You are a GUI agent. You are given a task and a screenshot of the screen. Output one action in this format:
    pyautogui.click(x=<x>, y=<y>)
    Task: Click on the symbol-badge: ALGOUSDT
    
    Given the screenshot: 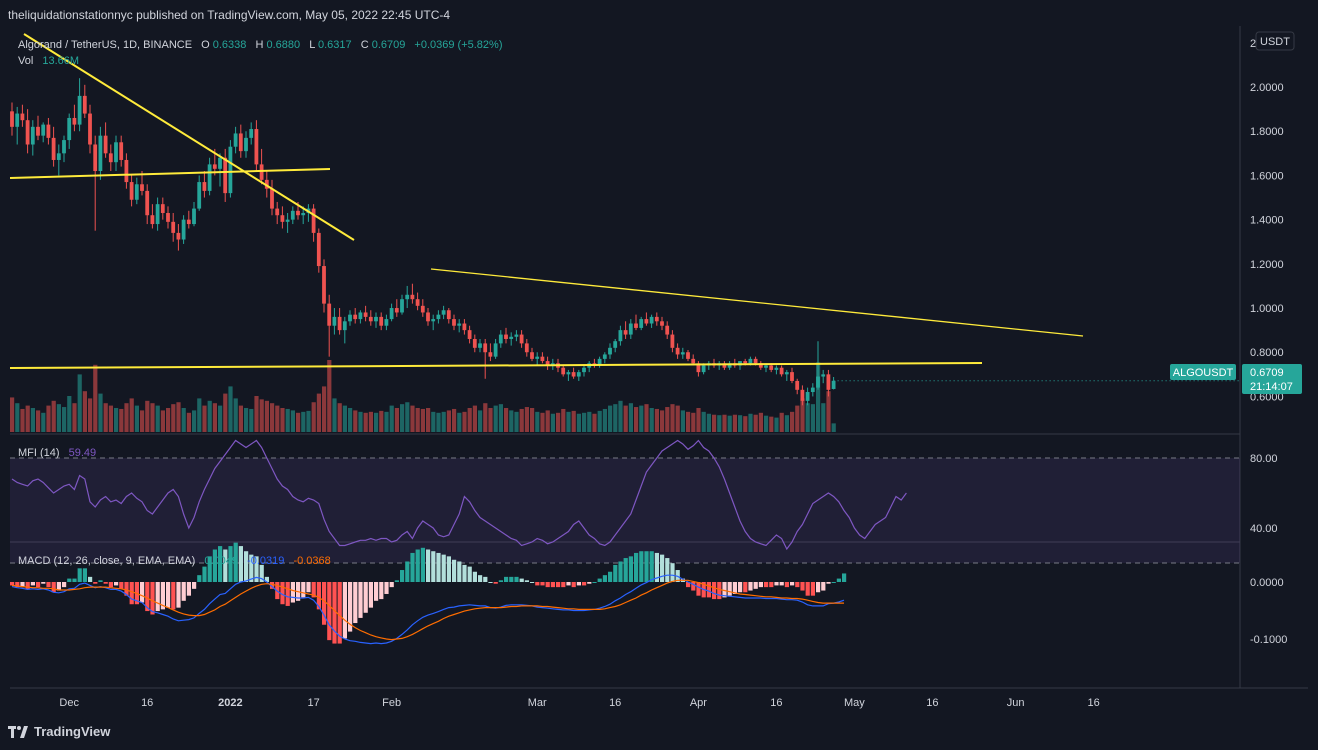 What is the action you would take?
    pyautogui.click(x=1203, y=372)
    